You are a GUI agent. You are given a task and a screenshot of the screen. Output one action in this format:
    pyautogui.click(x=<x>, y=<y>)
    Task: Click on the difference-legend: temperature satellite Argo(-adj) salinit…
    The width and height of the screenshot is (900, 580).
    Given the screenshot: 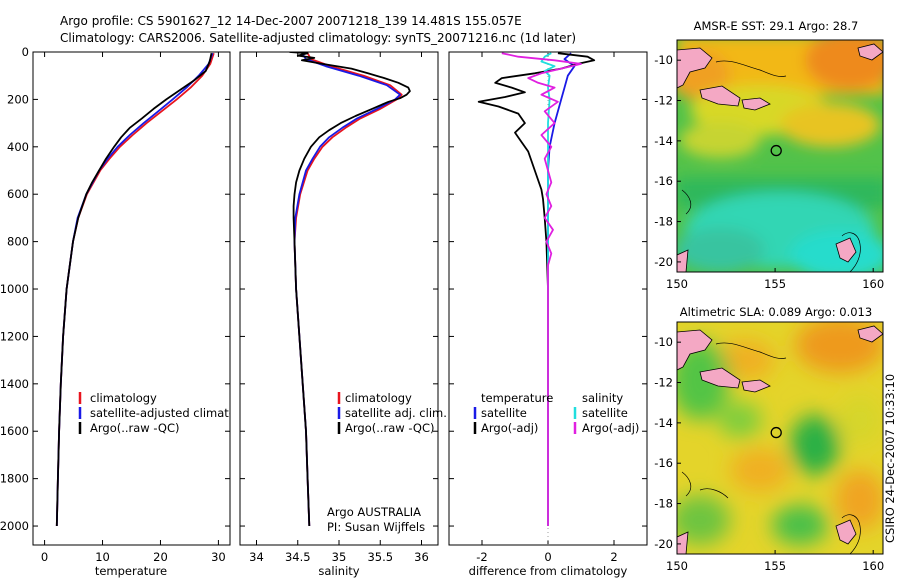 What is the action you would take?
    pyautogui.click(x=556, y=413)
    